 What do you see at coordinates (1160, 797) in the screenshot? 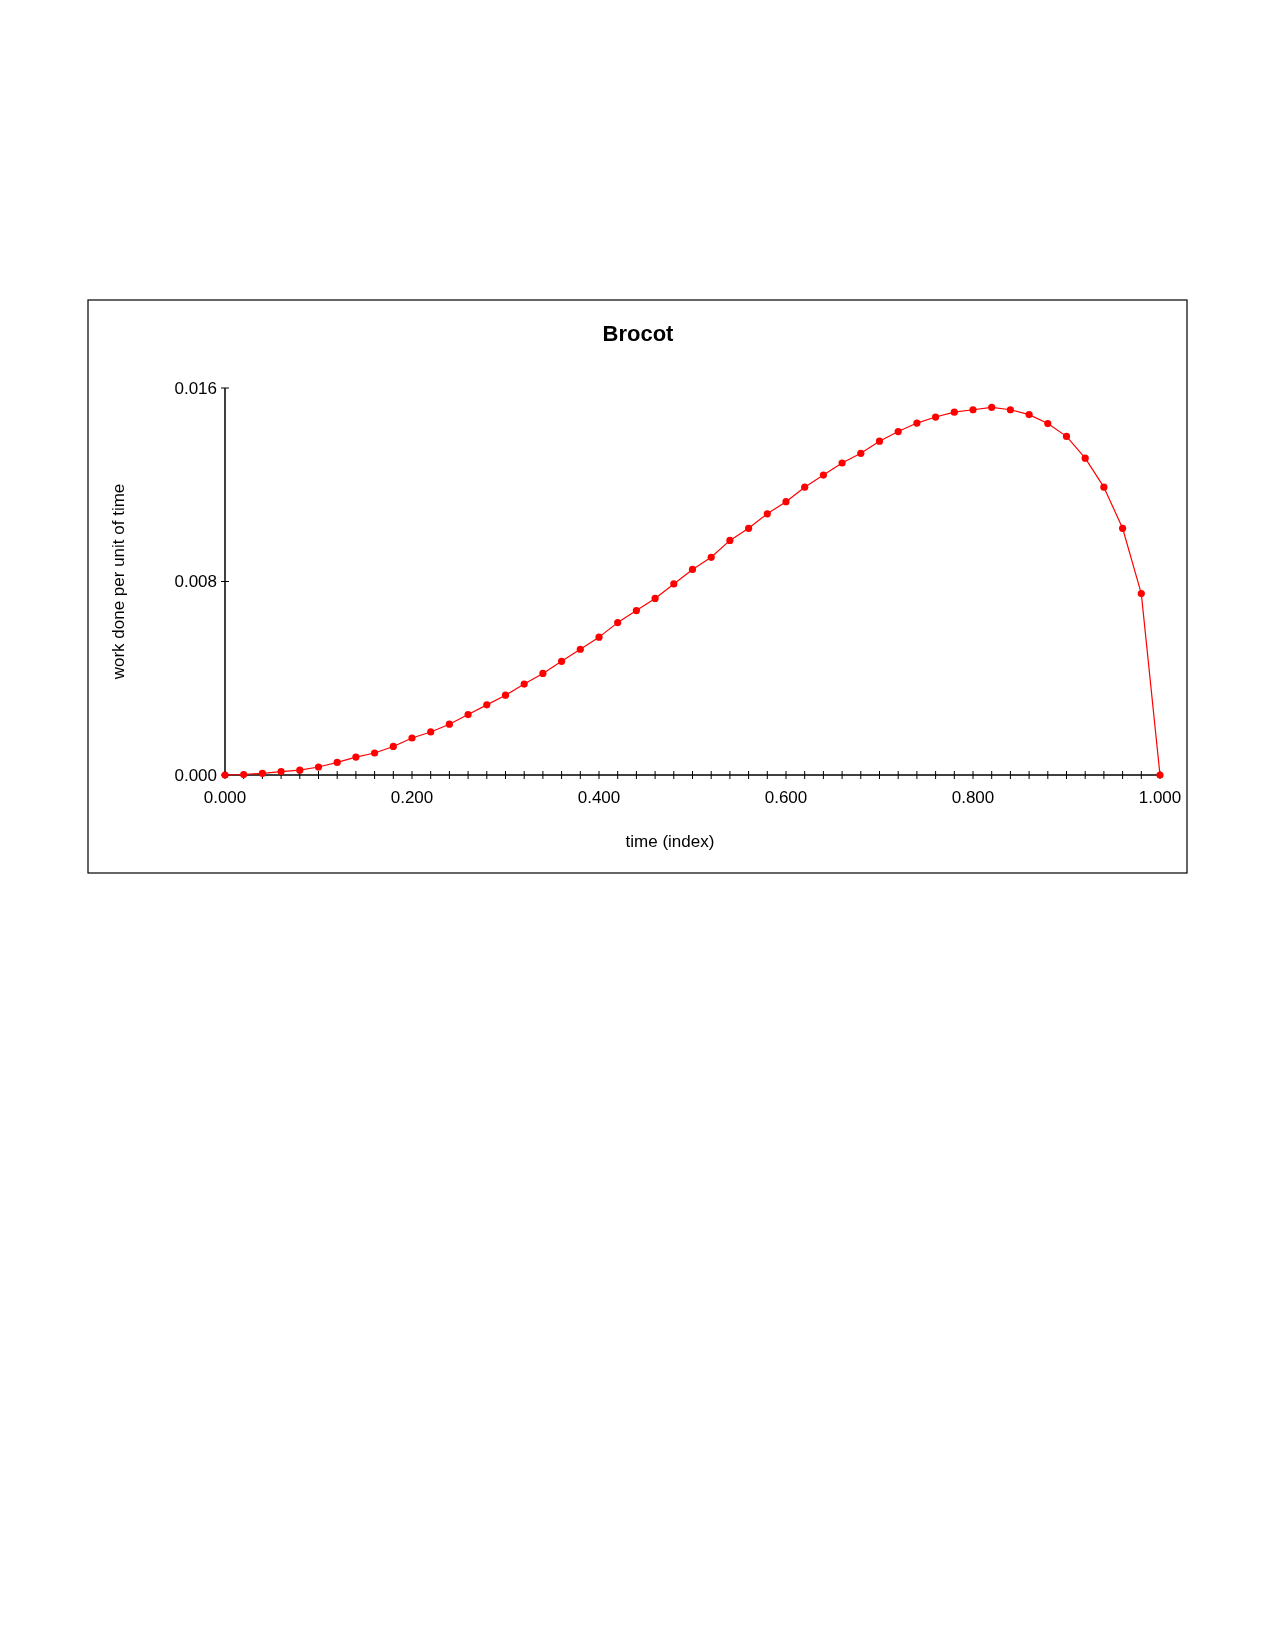
I see `x-tick-label: 1.000` at bounding box center [1160, 797].